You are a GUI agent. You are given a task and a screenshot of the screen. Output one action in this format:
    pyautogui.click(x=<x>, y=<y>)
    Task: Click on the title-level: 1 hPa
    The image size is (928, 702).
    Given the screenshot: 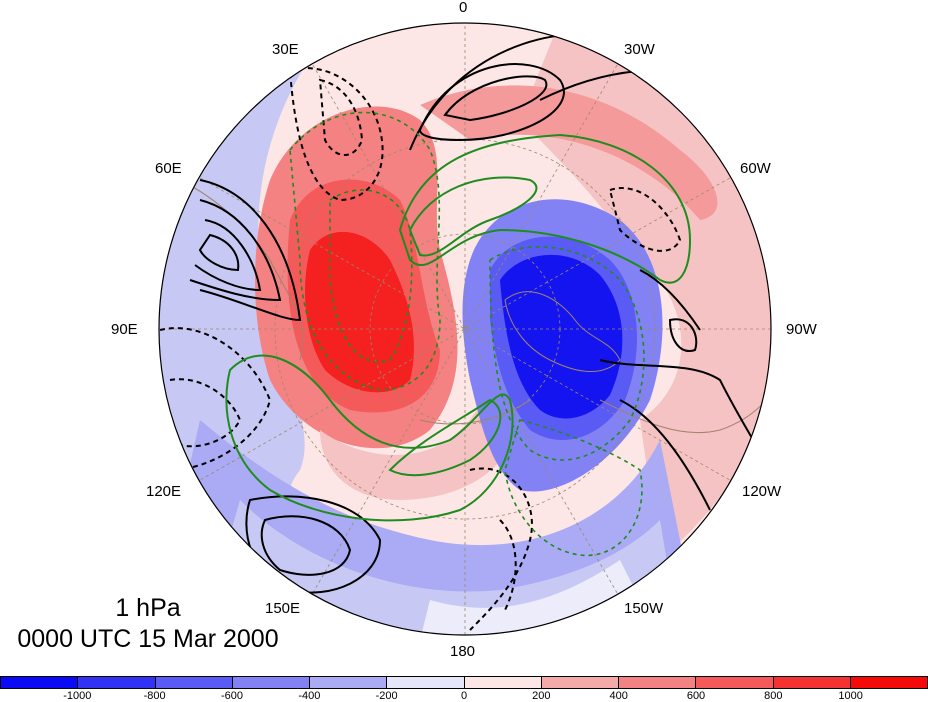 What is the action you would take?
    pyautogui.click(x=148, y=608)
    